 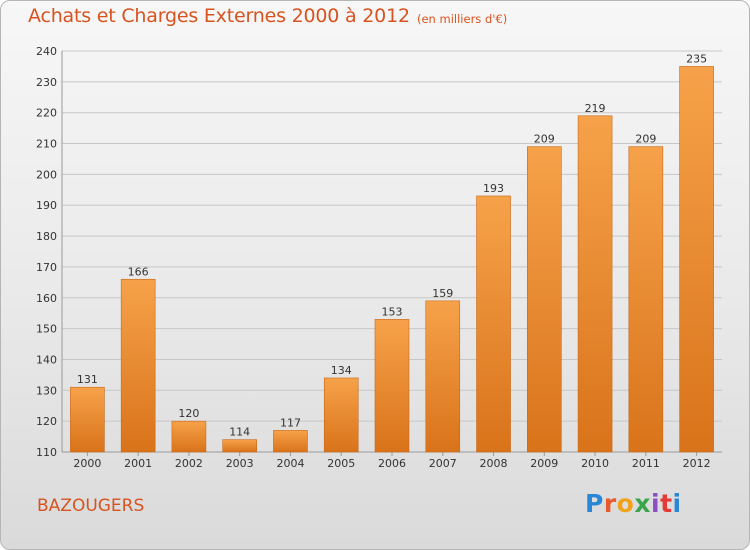 What do you see at coordinates (46, 82) in the screenshot?
I see `y-tick-label: 230` at bounding box center [46, 82].